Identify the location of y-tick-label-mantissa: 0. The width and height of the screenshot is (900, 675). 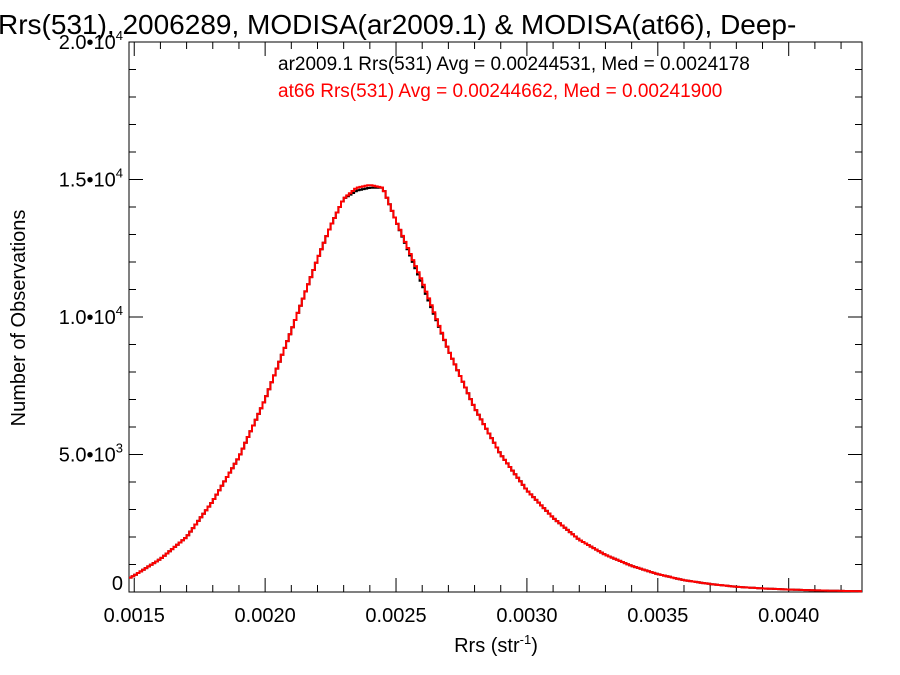
(117, 584).